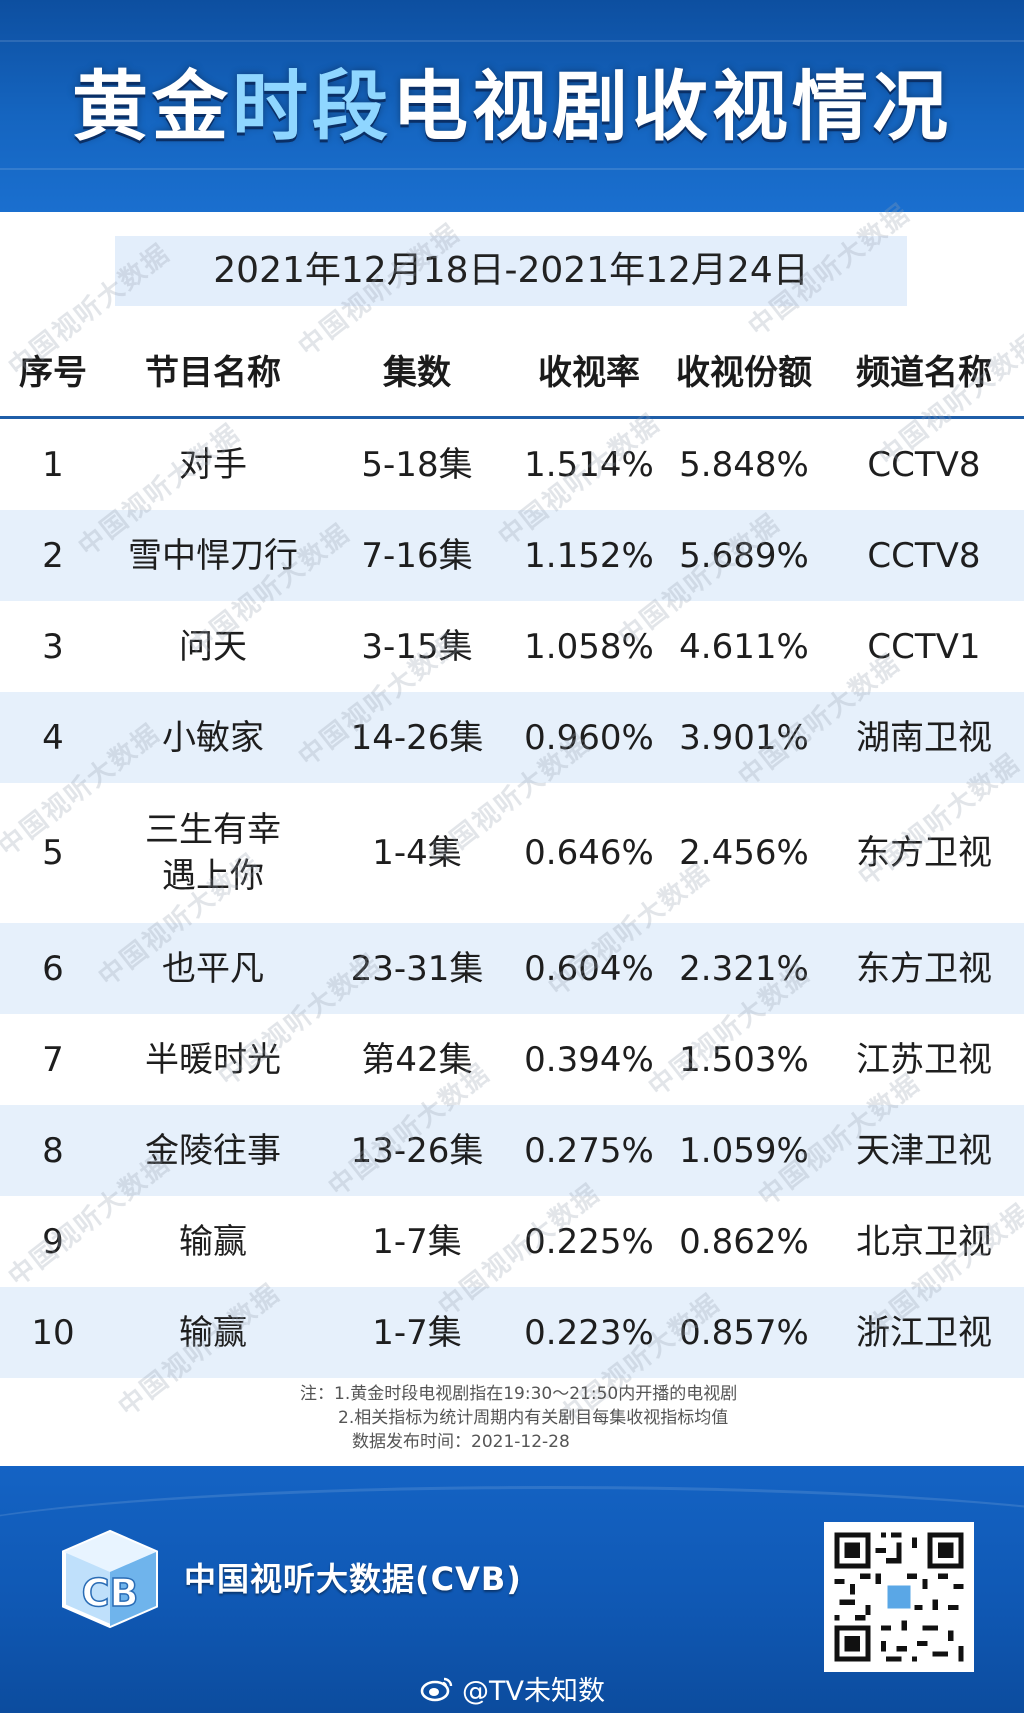 The image size is (1024, 1713). Describe the element at coordinates (213, 555) in the screenshot. I see `row-name: 雪中悍刀行` at that location.